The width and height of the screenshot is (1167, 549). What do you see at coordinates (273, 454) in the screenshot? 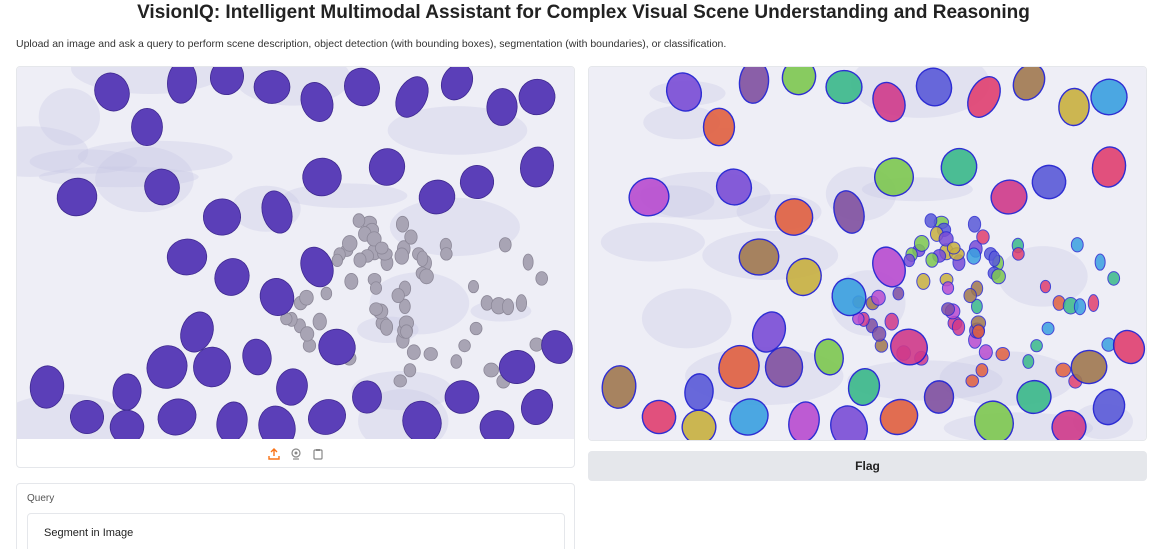
I see `upload-icon` at bounding box center [273, 454].